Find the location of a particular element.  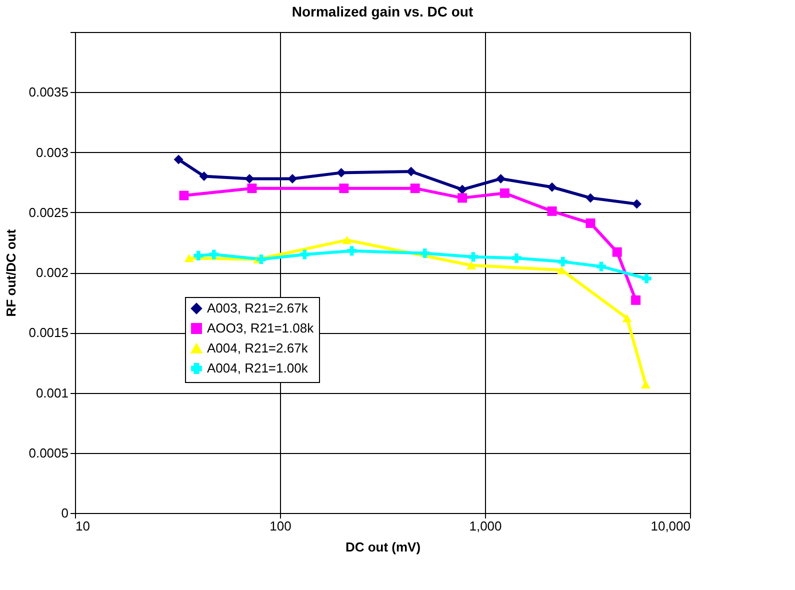

y-tick-label: 0.001 is located at coordinates (52, 392).